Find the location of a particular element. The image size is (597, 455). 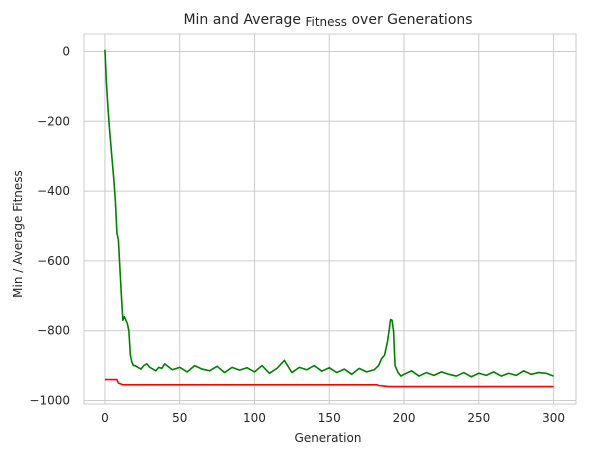

y-tick-label: −400 is located at coordinates (53, 191).